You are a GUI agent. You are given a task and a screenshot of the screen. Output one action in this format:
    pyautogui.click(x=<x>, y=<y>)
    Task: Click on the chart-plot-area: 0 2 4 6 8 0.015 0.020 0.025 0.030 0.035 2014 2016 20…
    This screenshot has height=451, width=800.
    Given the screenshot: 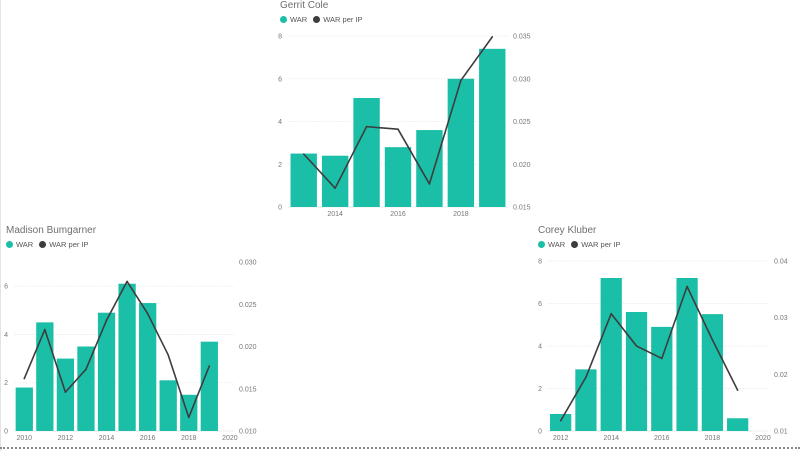 What is the action you would take?
    pyautogui.click(x=404, y=126)
    